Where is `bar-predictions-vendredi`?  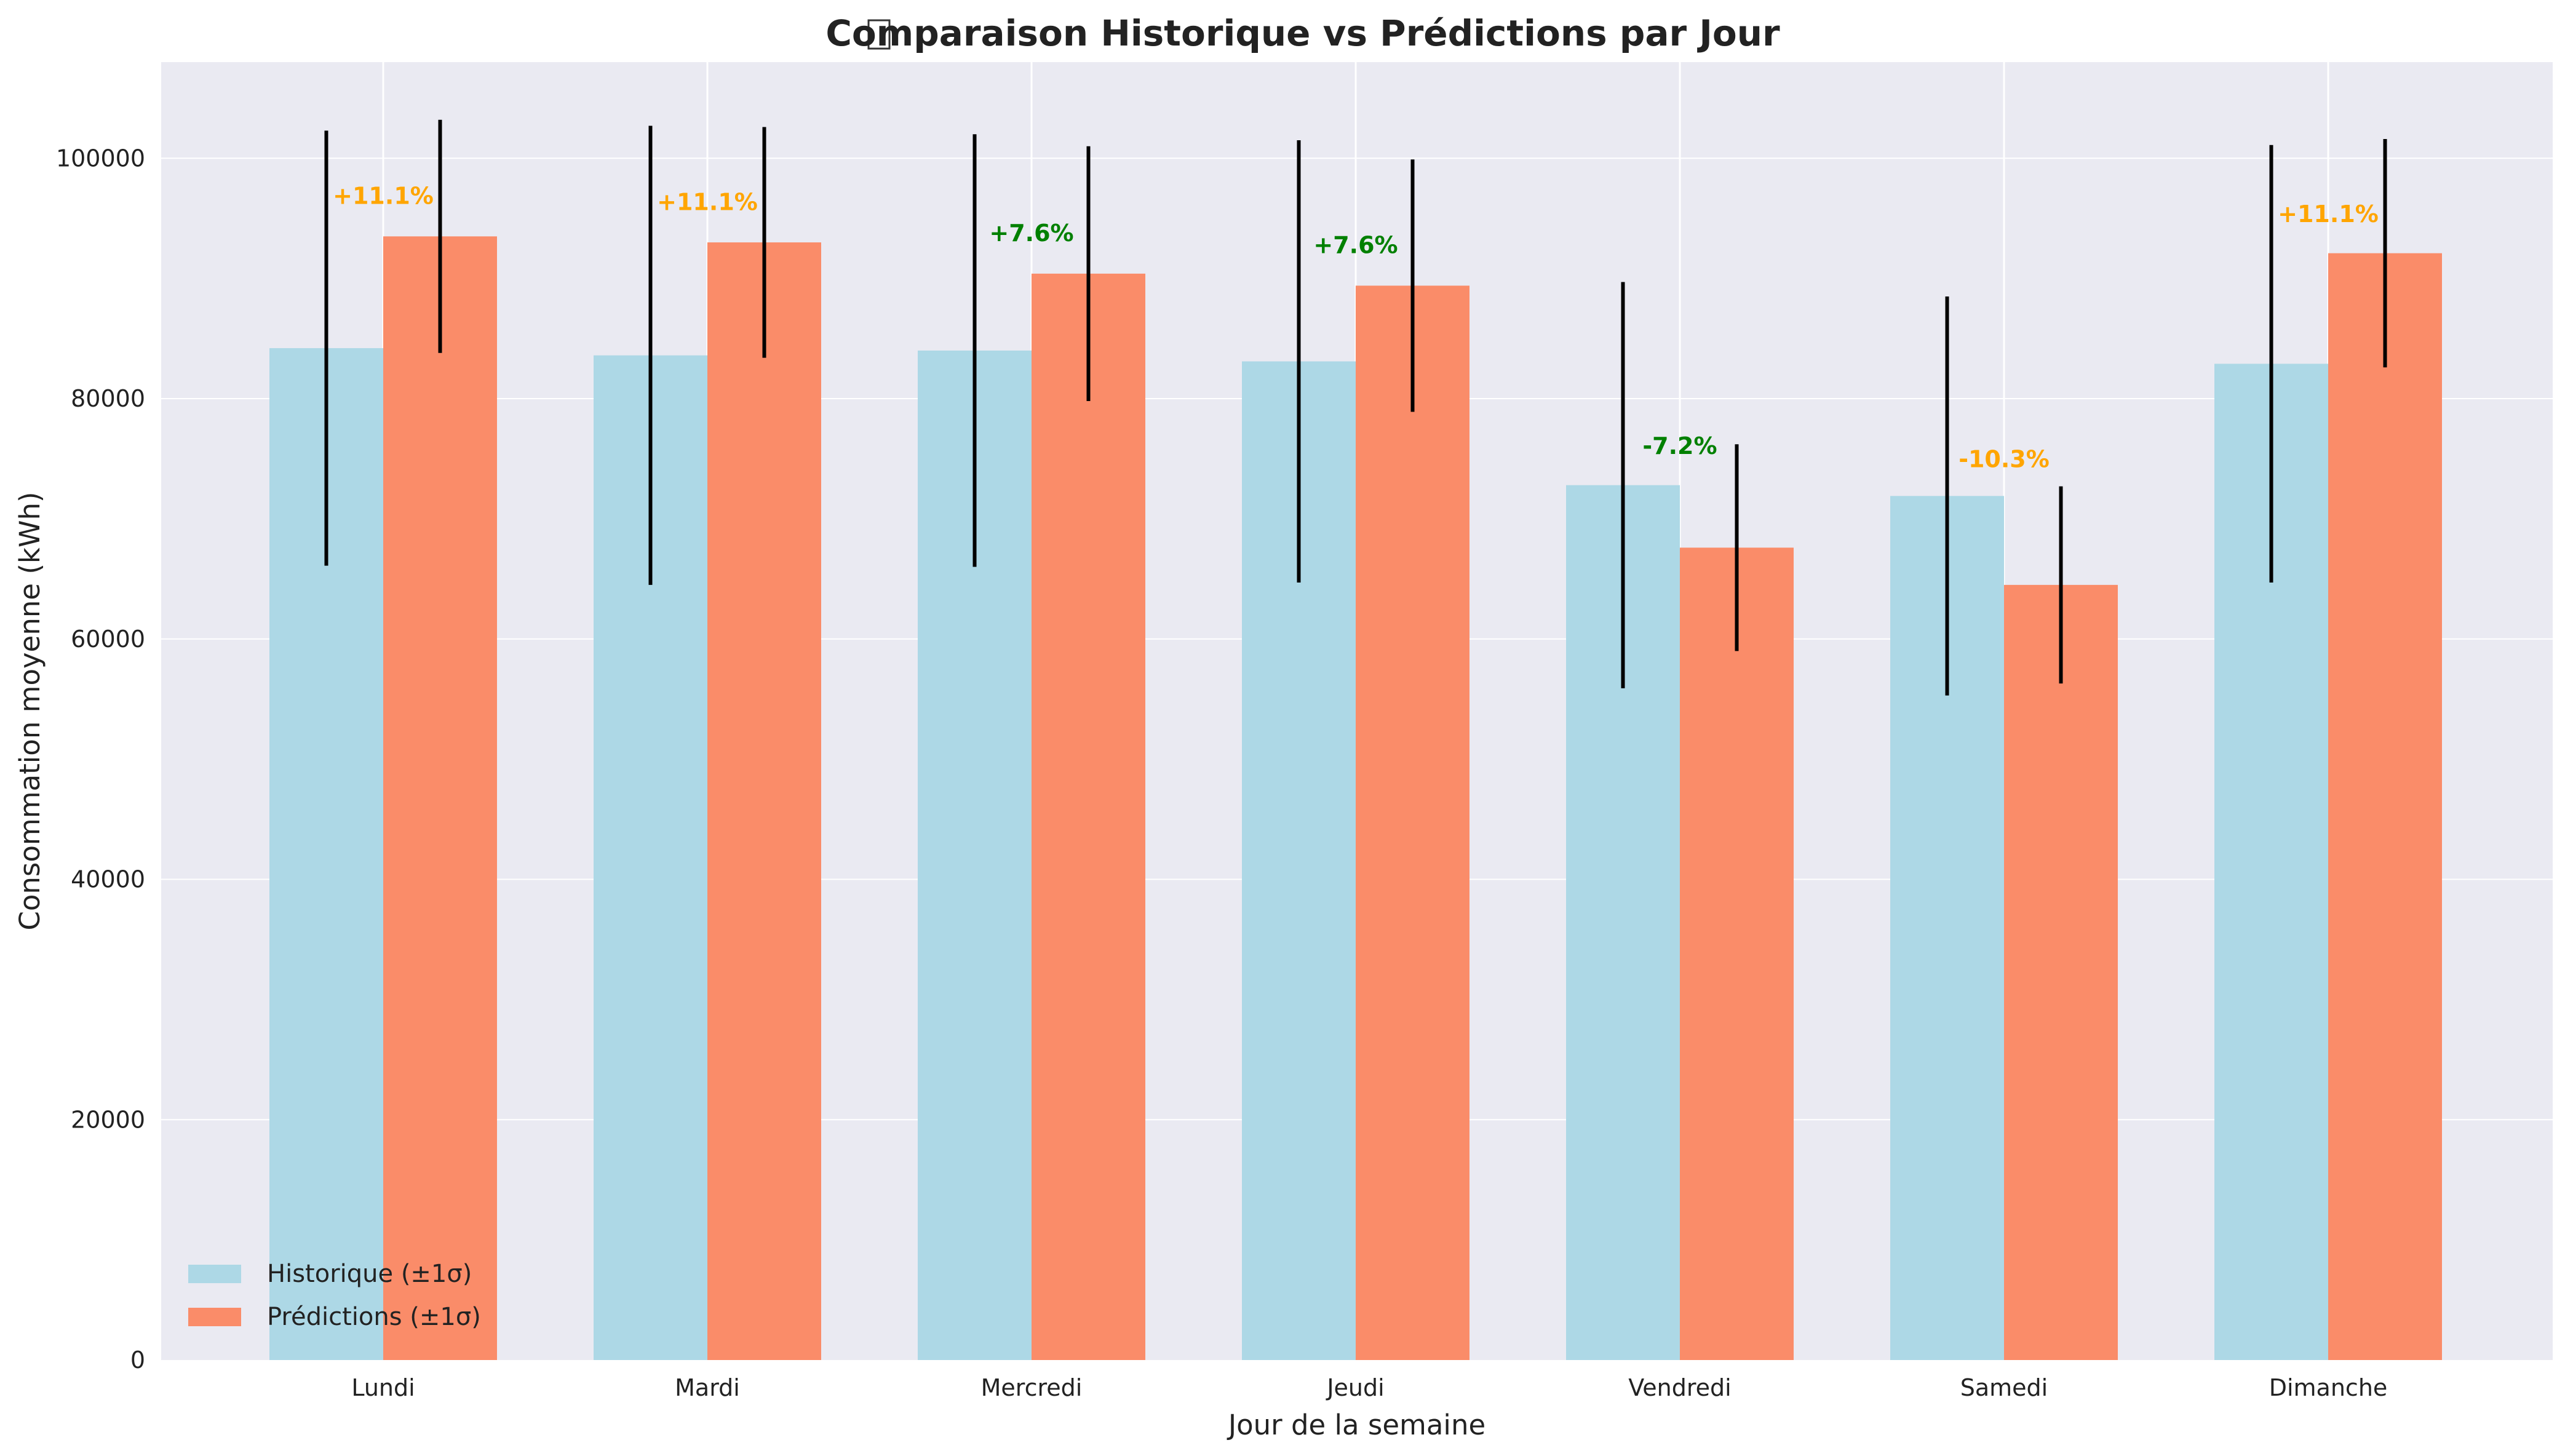
bar-predictions-vendredi is located at coordinates (1737, 954).